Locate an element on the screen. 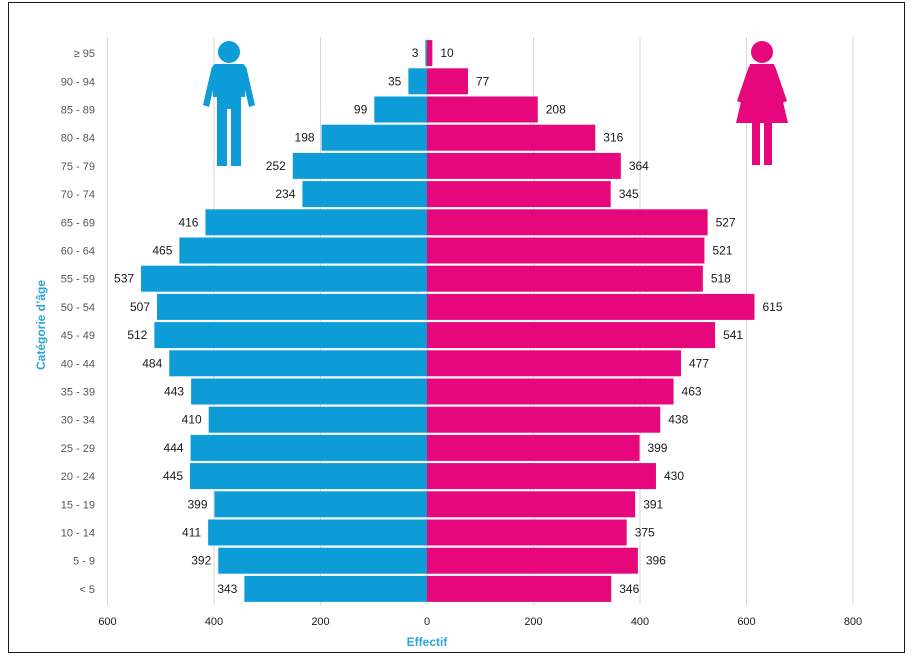 This screenshot has height=657, width=915. category-label: 65 - 69 is located at coordinates (78, 223).